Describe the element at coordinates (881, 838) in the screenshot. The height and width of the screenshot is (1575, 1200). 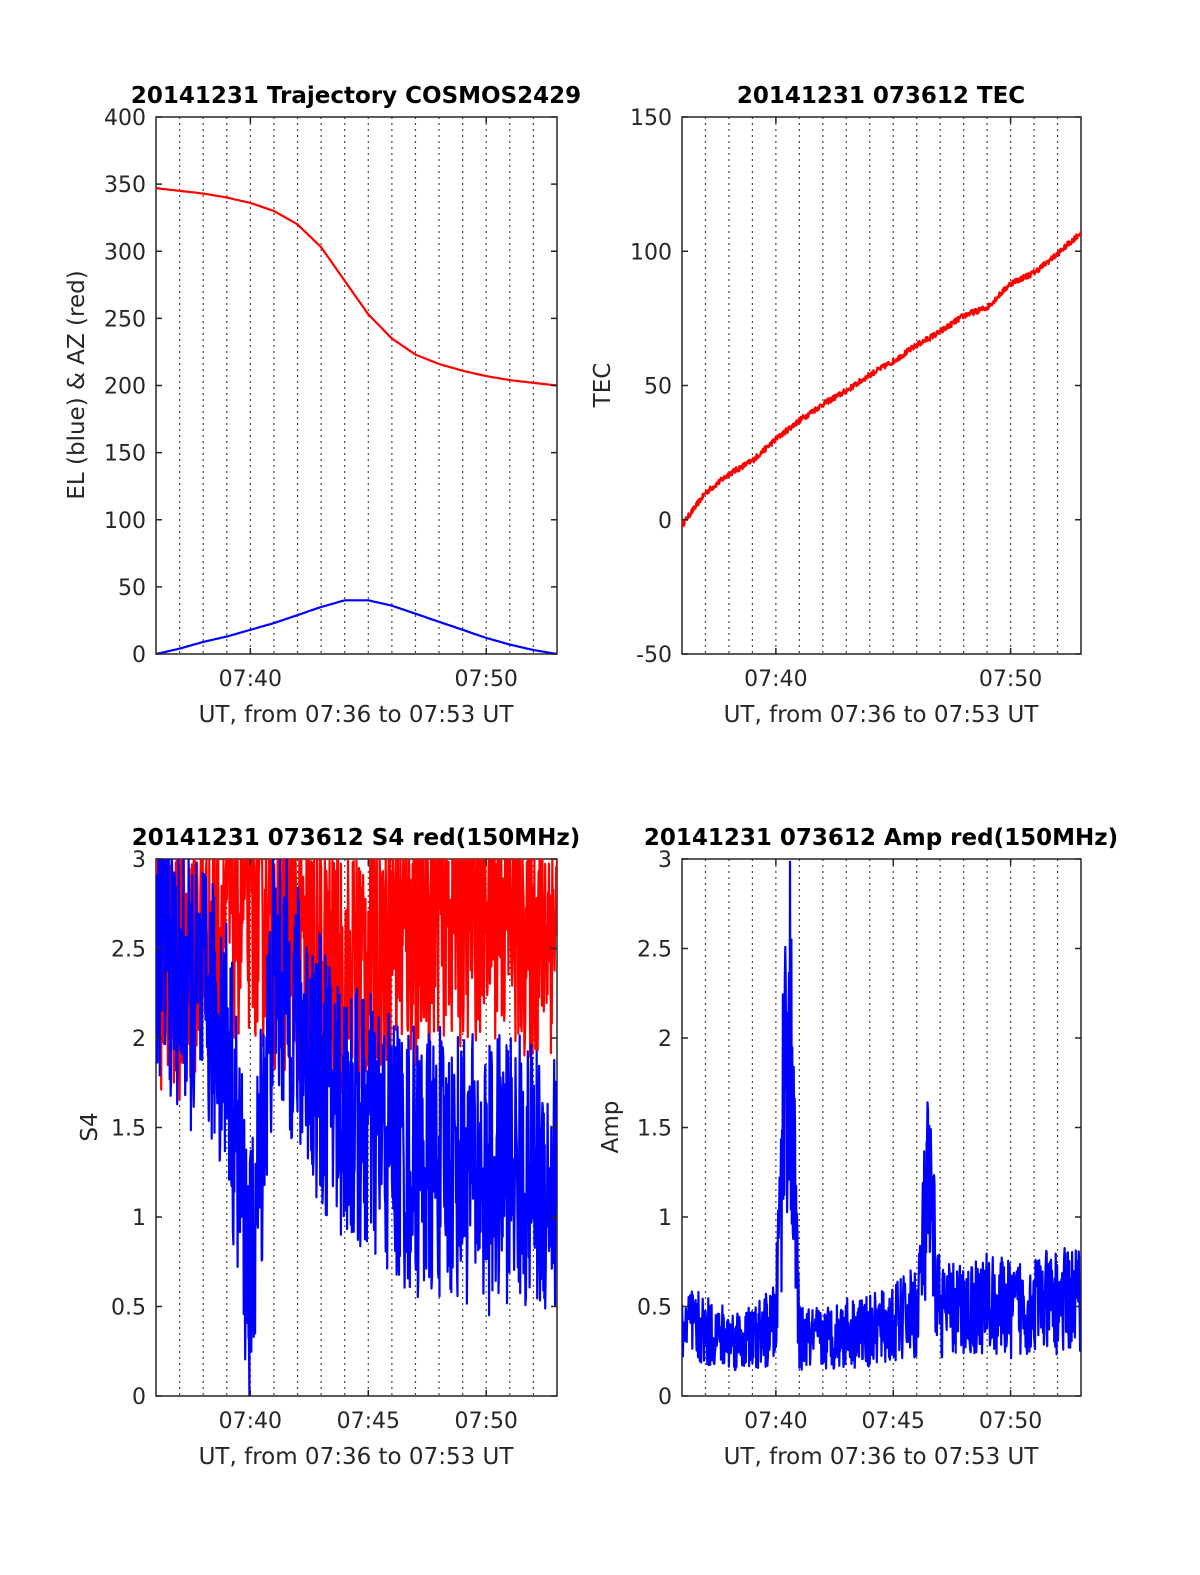
I see `amp-title: 20141231 073612 Amp red(150MHz)` at that location.